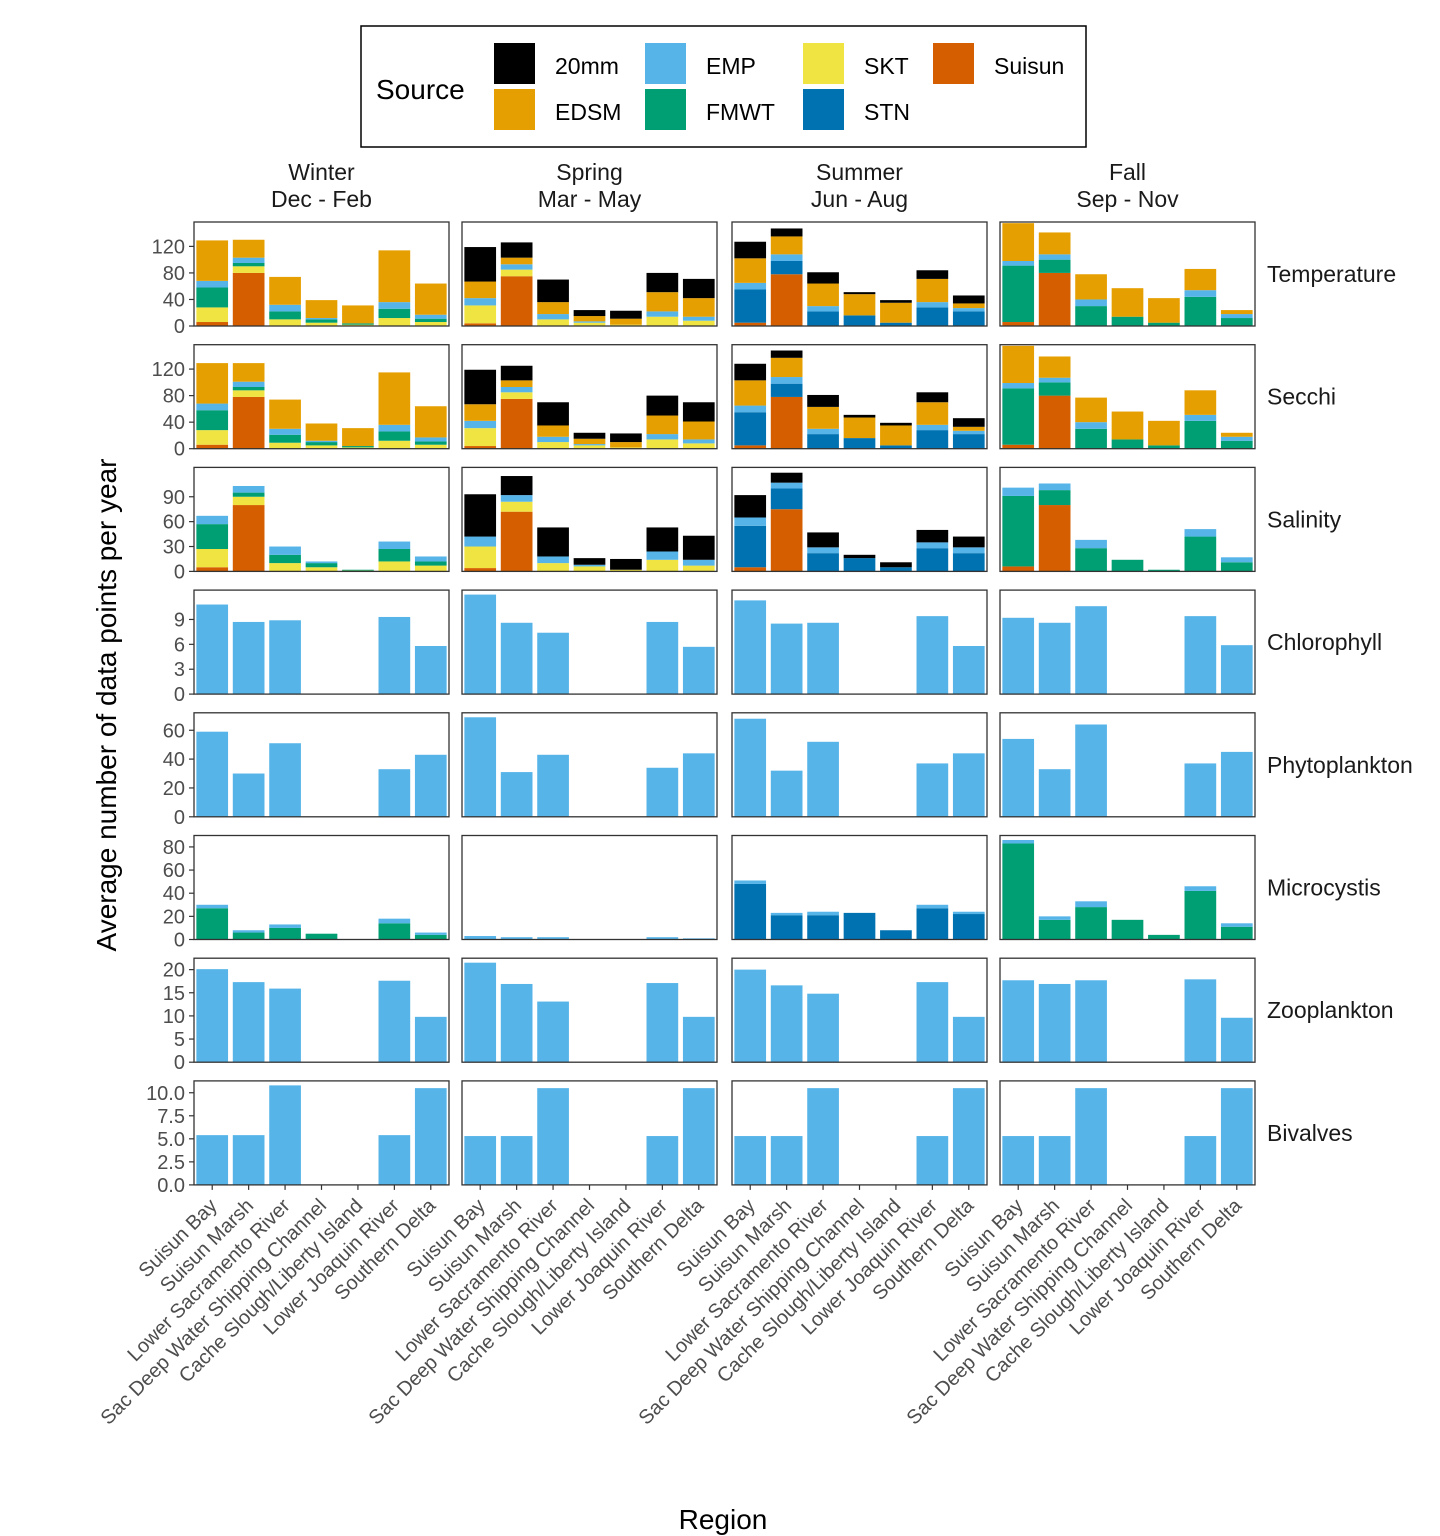 This screenshot has width=1440, height=1536. Describe the element at coordinates (420, 89) in the screenshot. I see `legend-title: Source` at that location.